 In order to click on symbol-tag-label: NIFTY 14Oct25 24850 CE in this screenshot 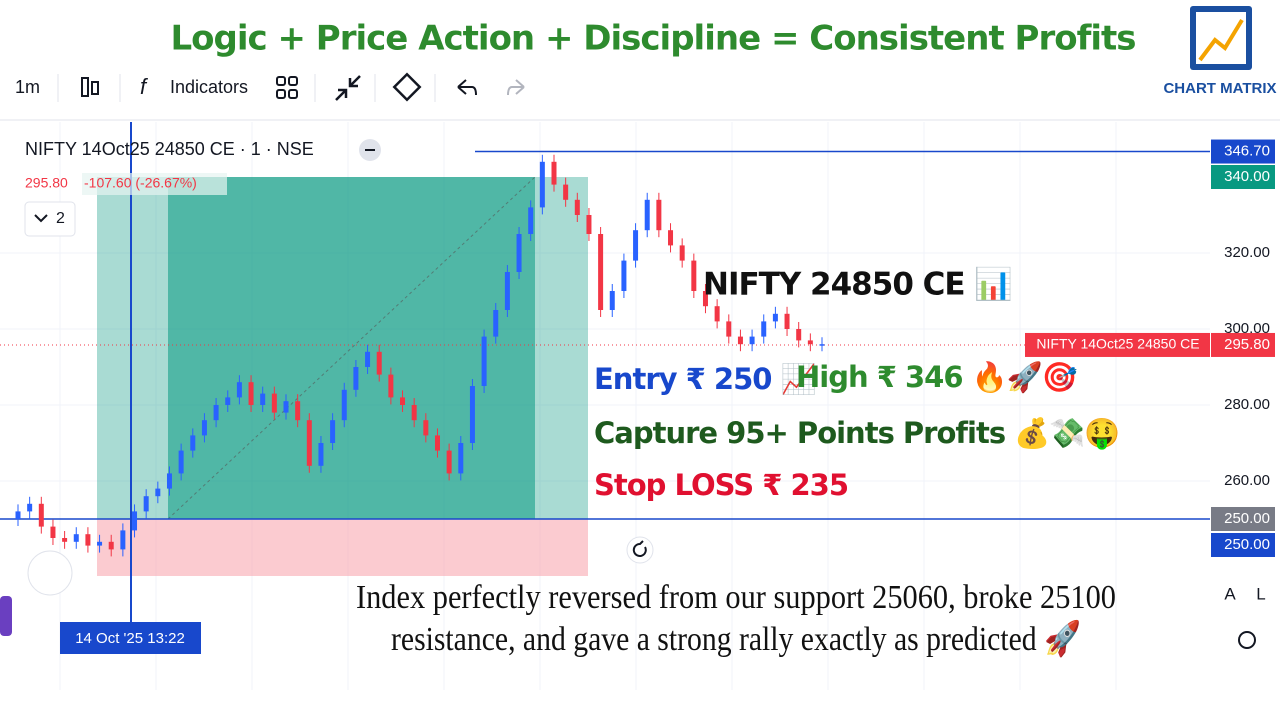, I will do `click(1117, 344)`.